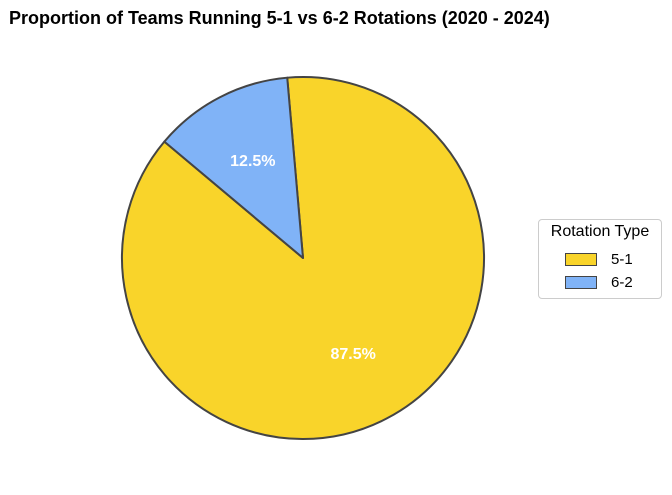 This screenshot has height=495, width=672. I want to click on slice-value-label-5-1: 87.5%, so click(352, 354).